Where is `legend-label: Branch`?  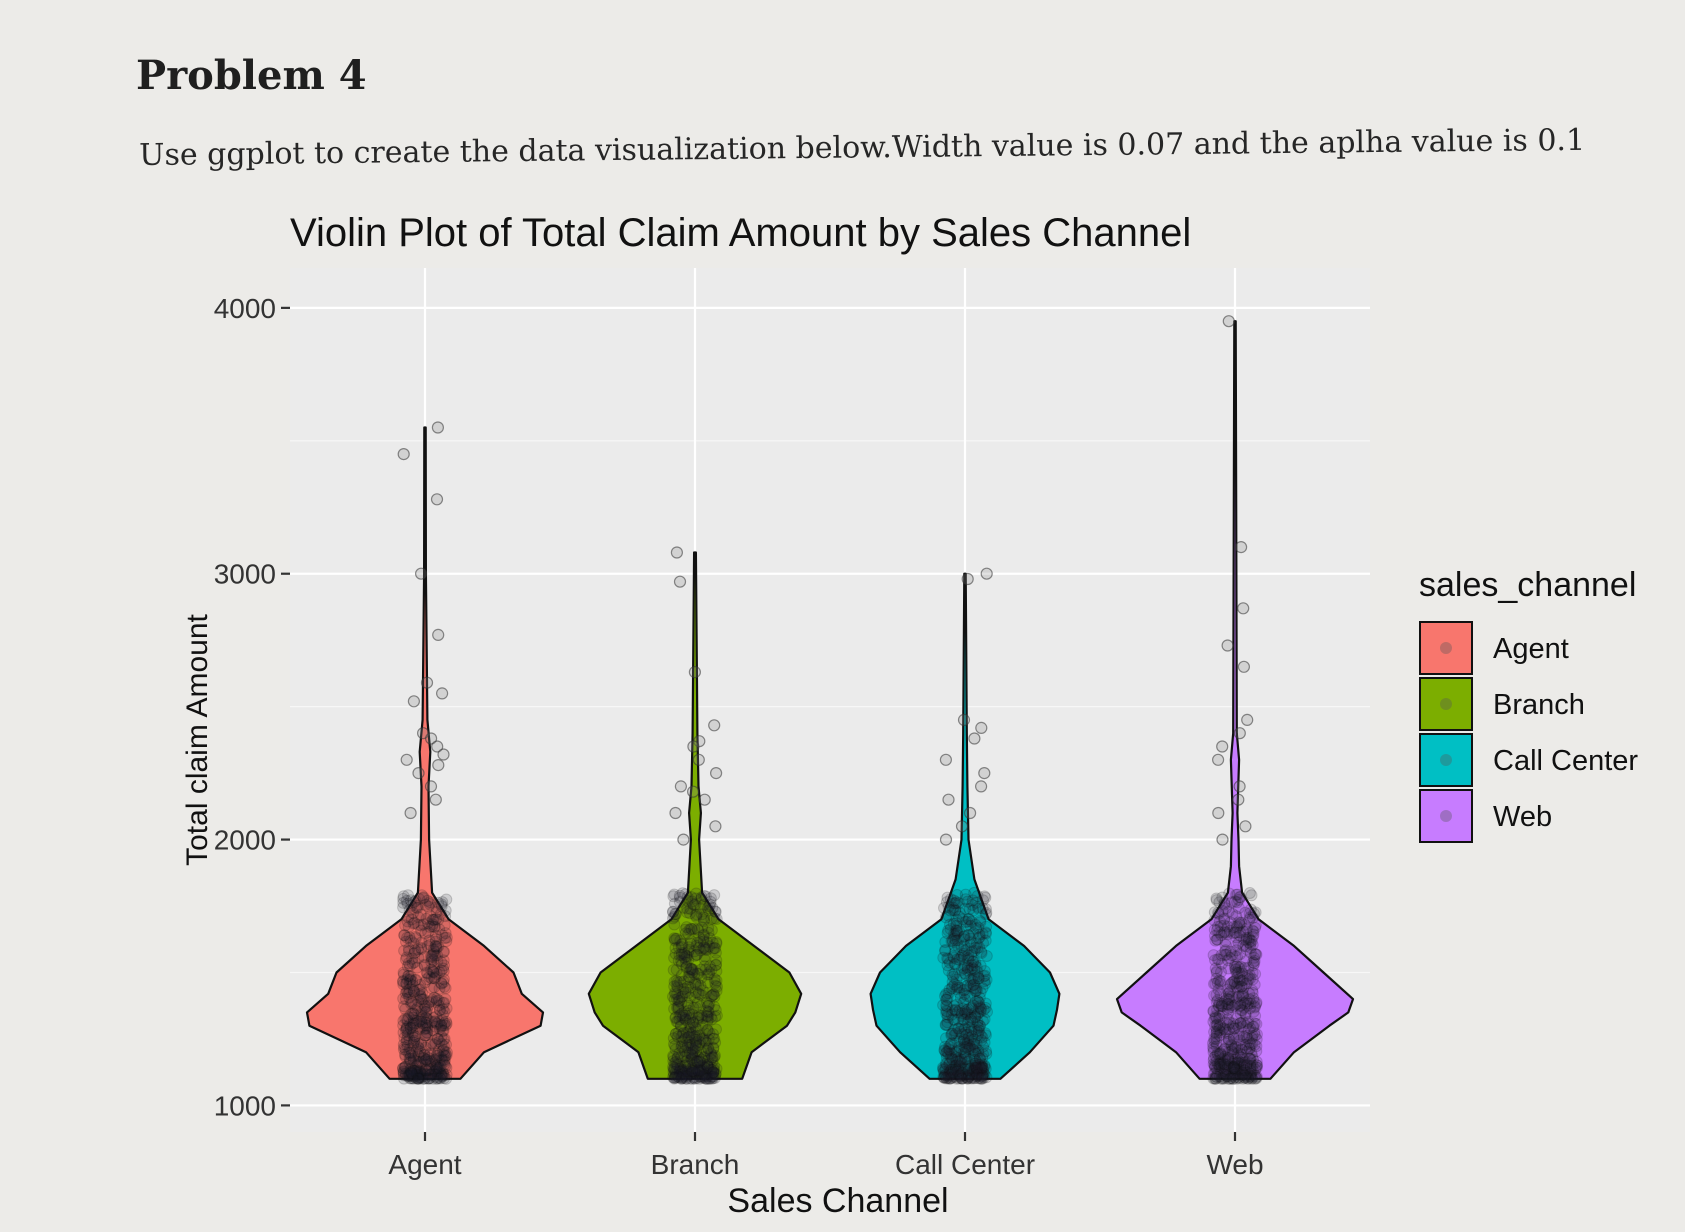
legend-label: Branch is located at coordinates (1539, 705).